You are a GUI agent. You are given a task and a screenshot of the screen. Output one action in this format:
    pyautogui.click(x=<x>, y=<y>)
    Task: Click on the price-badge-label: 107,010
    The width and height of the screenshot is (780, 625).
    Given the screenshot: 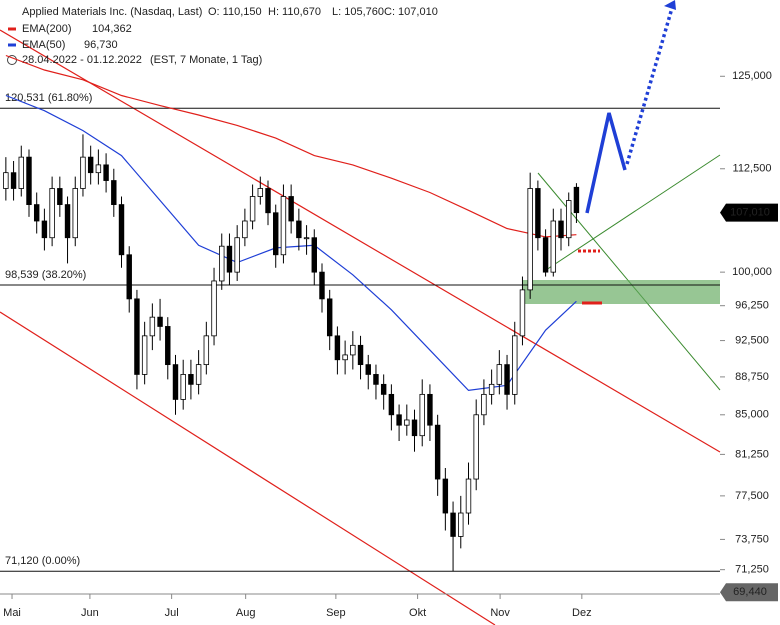 What is the action you would take?
    pyautogui.click(x=750, y=213)
    